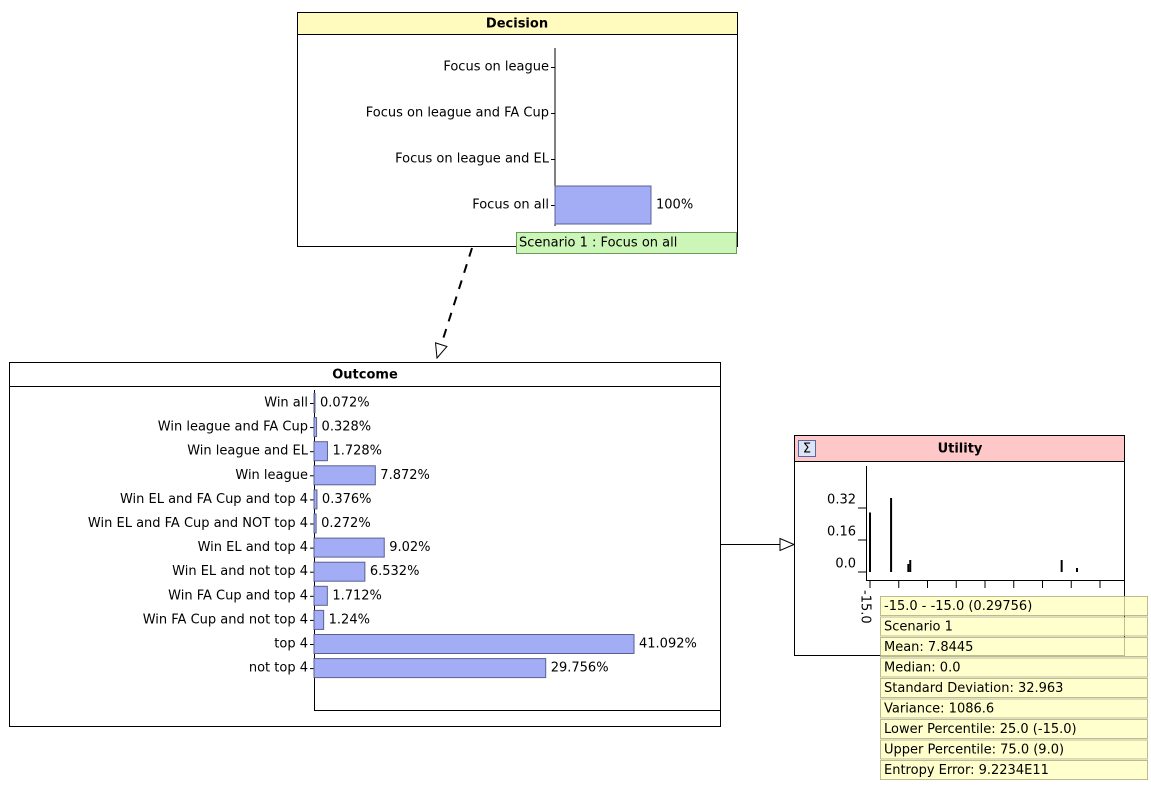 Image resolution: width=1151 pixels, height=803 pixels. Describe the element at coordinates (918, 627) in the screenshot. I see `tooltip-line: Scenario 1` at that location.